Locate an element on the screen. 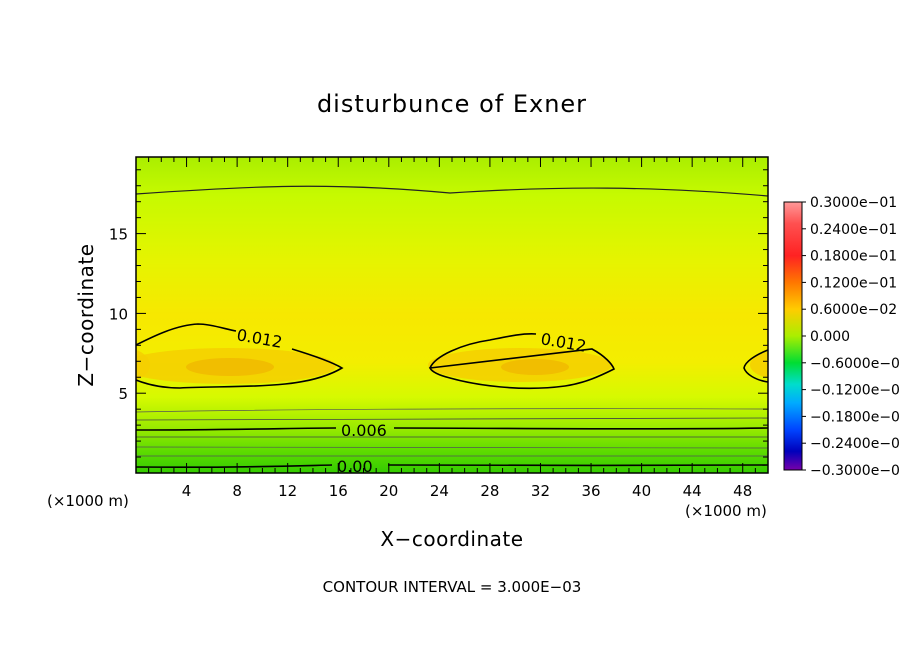 The height and width of the screenshot is (654, 904). colorbar-label: −0.6000e−0 is located at coordinates (855, 364).